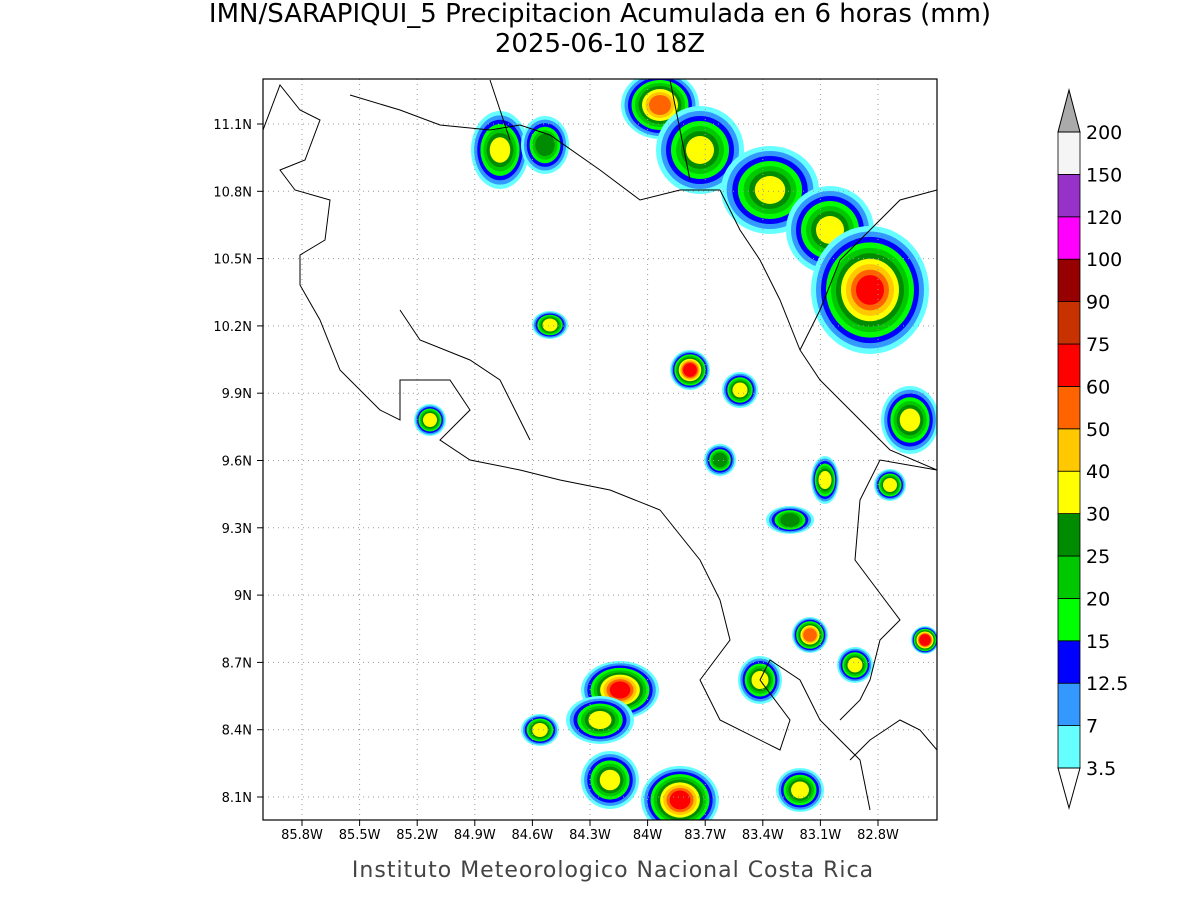 The image size is (1200, 900). What do you see at coordinates (705, 835) in the screenshot?
I see `x-tick-label: 83.7W` at bounding box center [705, 835].